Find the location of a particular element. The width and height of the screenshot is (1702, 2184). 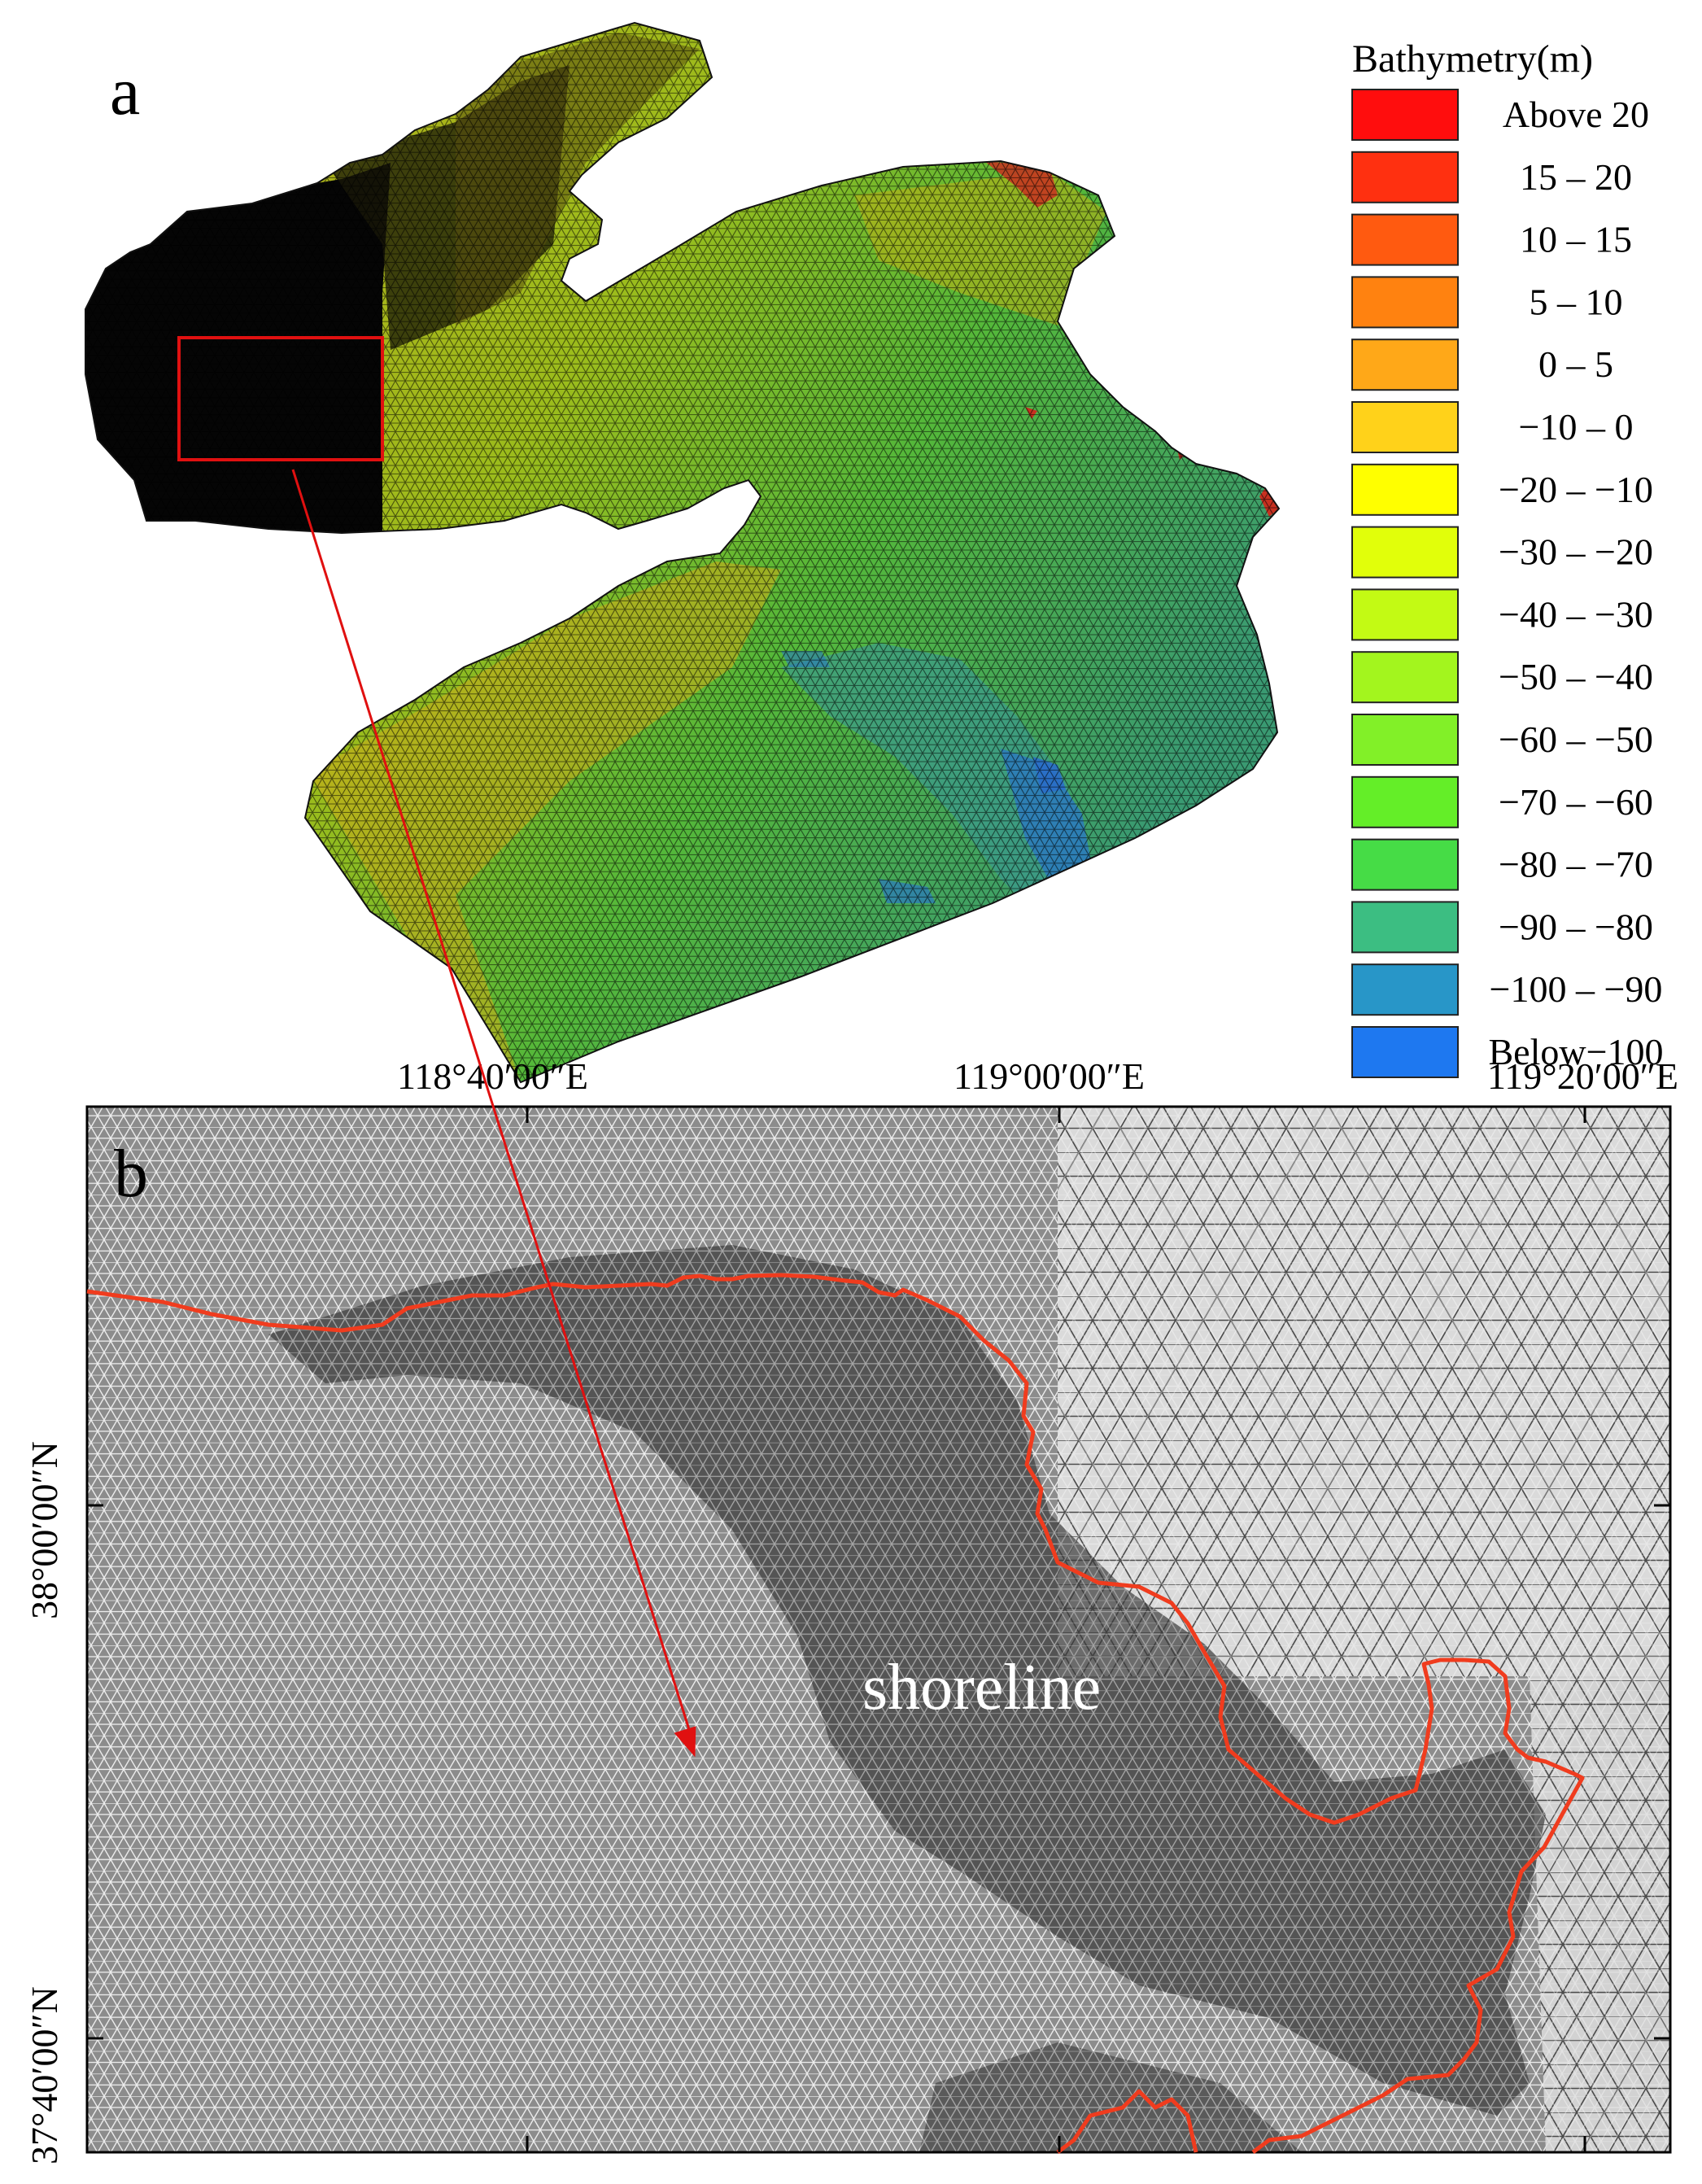

legend-label: 5 – 10 is located at coordinates (1576, 302).